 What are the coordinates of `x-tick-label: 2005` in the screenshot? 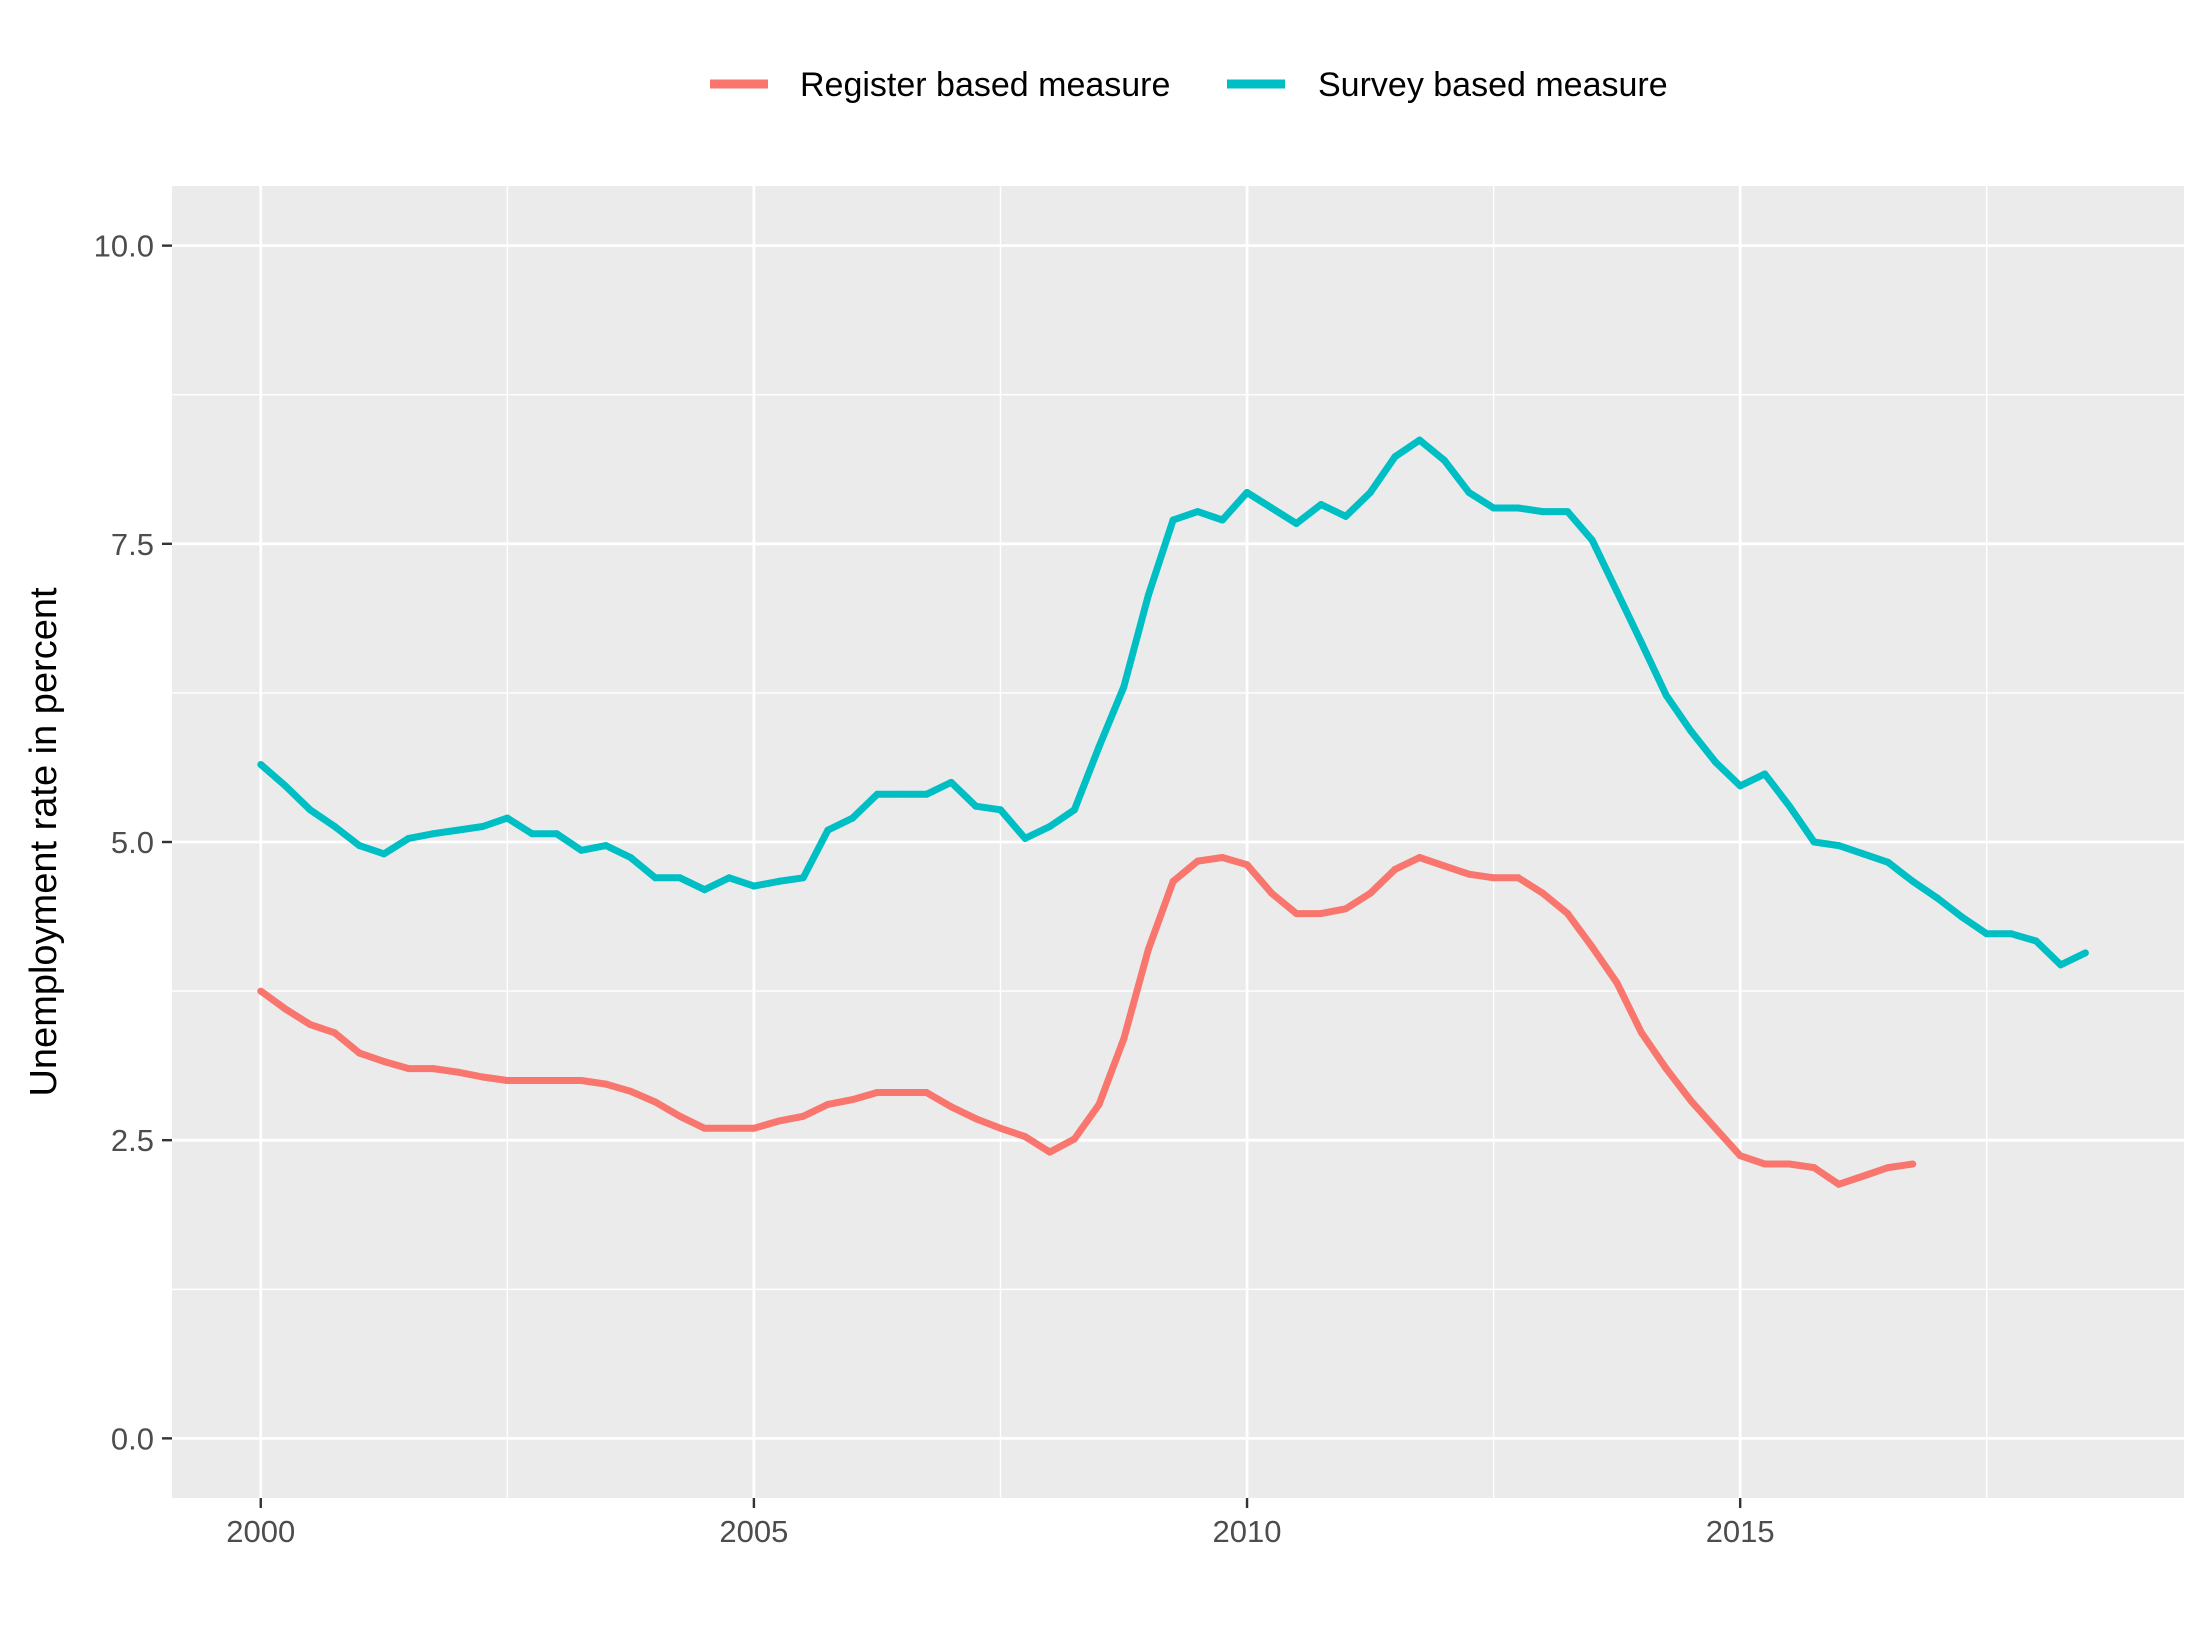 It's located at (753, 1531).